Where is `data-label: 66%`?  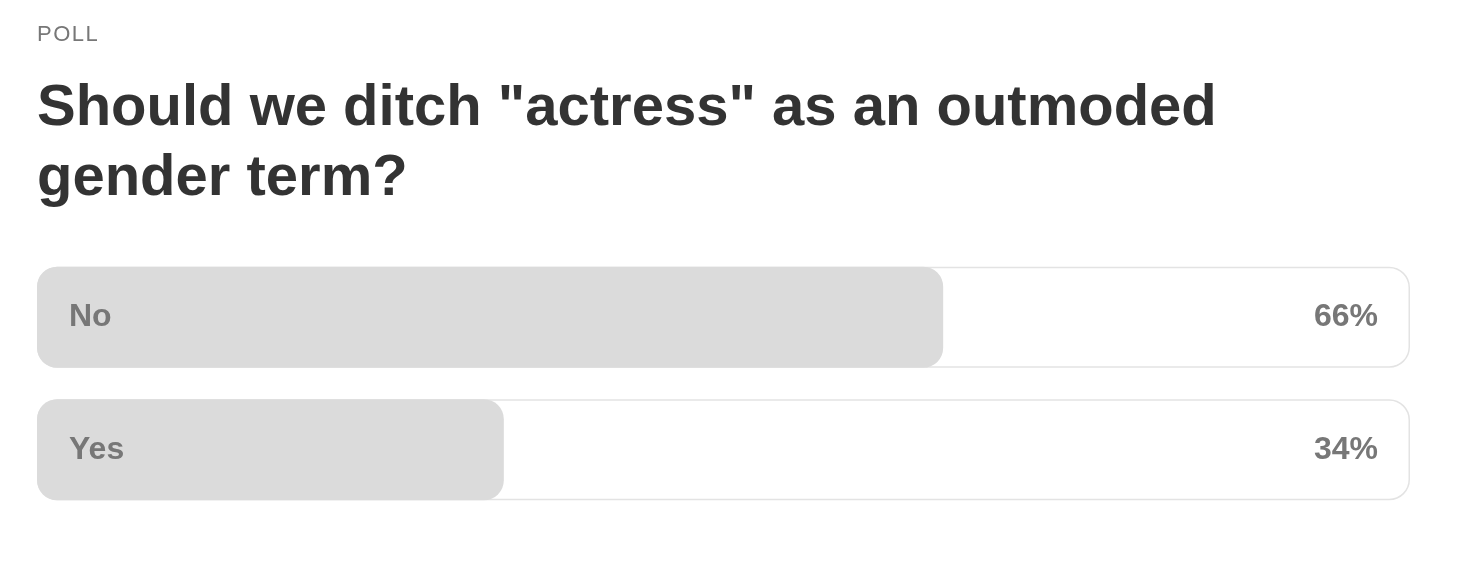
data-label: 66% is located at coordinates (1345, 315).